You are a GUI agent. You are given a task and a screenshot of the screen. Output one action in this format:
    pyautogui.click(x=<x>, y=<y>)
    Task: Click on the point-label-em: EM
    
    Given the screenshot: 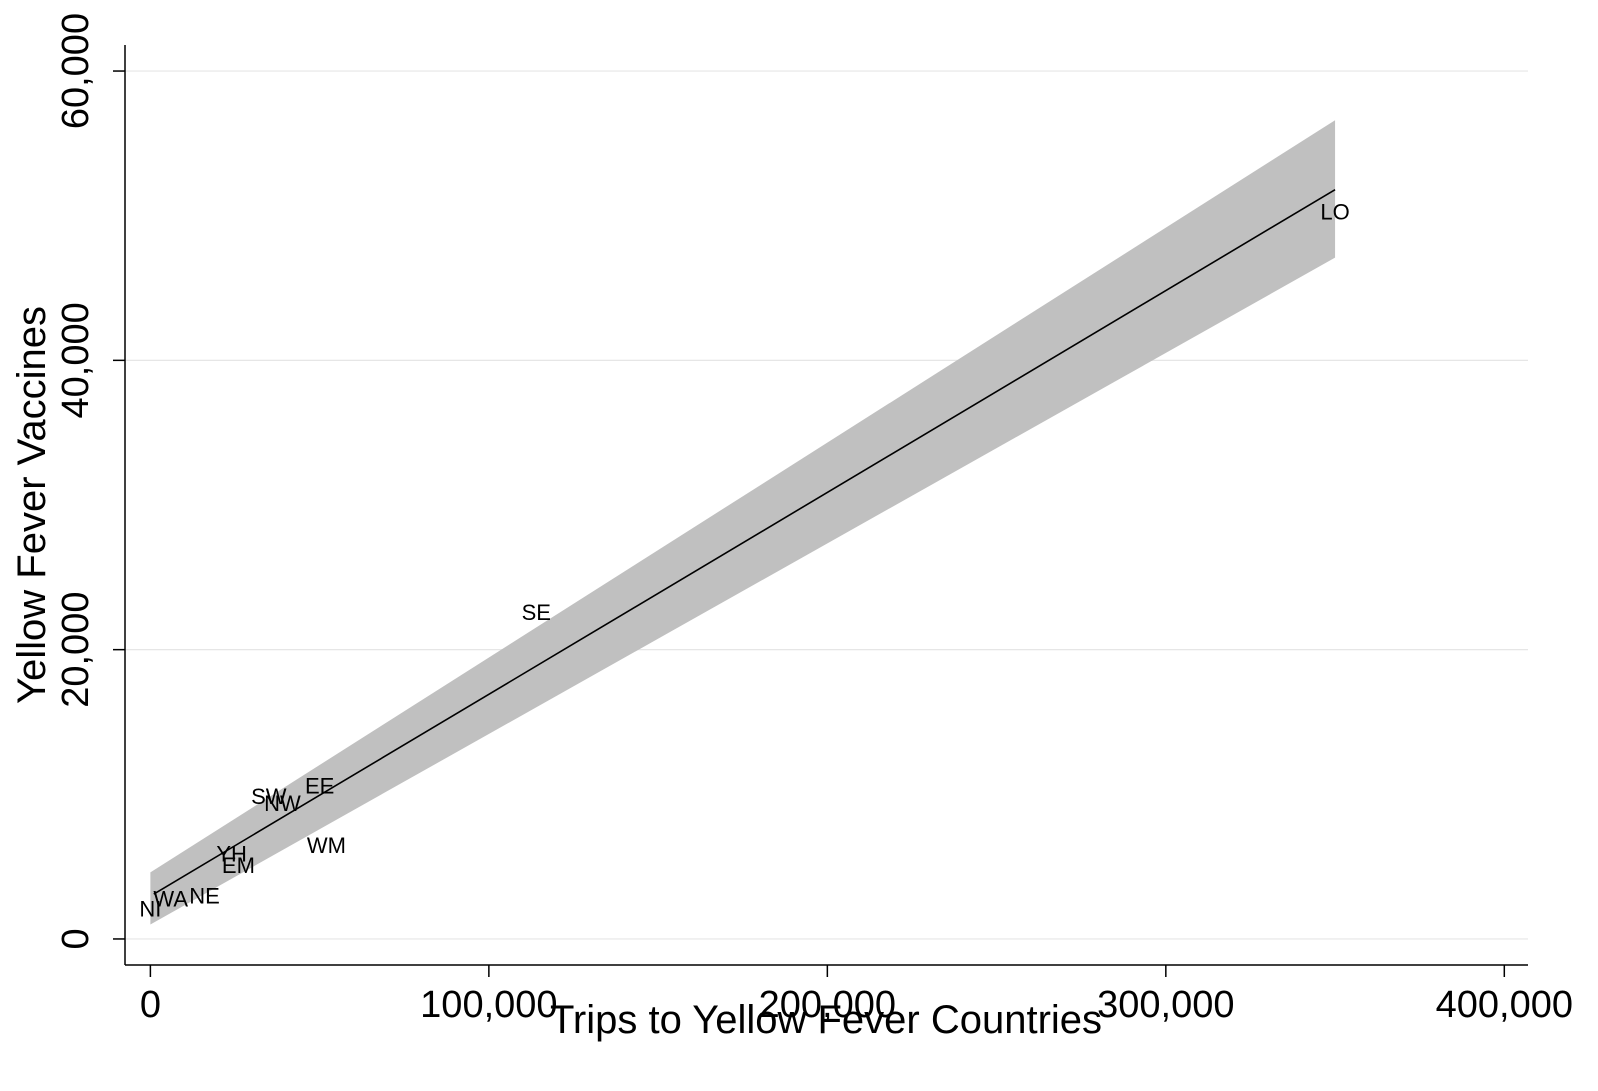 What is the action you would take?
    pyautogui.click(x=238, y=865)
    